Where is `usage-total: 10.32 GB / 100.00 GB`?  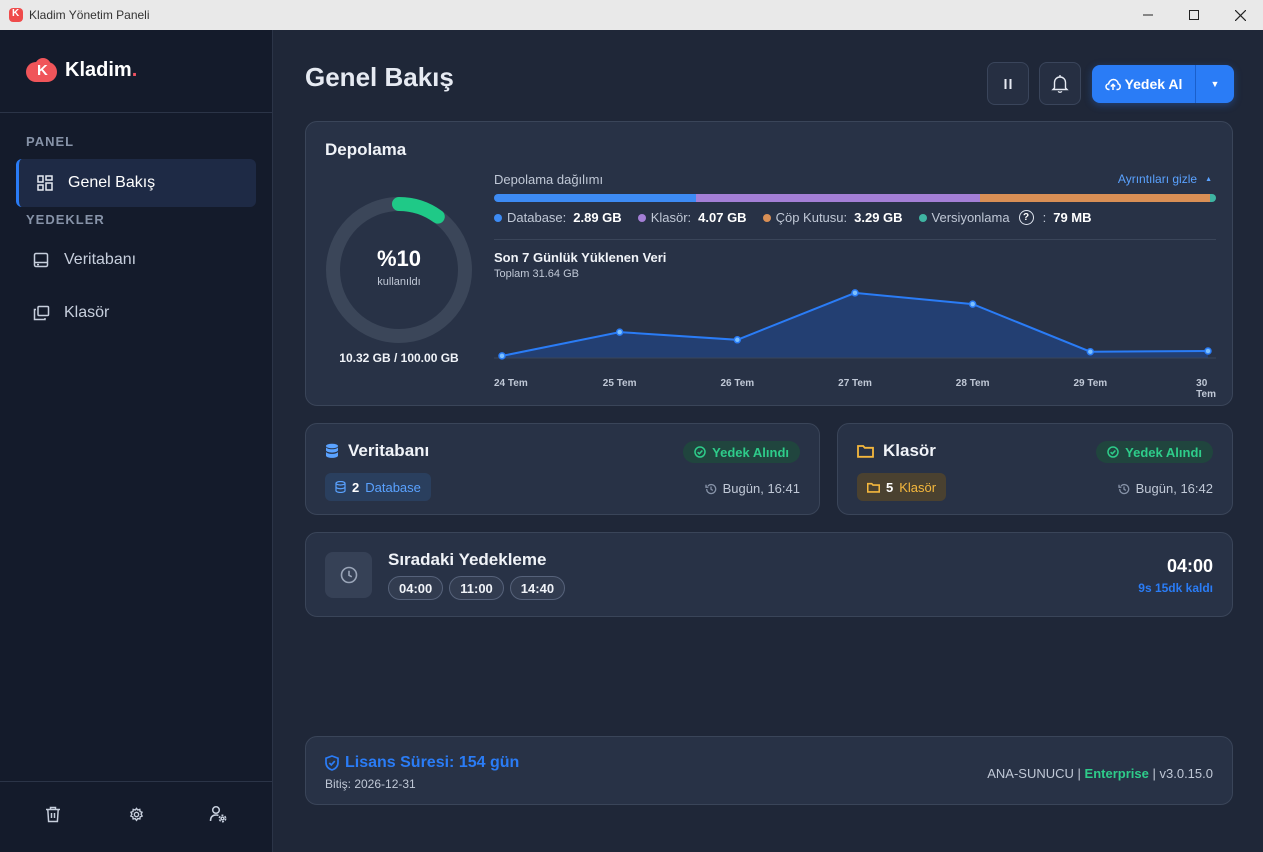 usage-total: 10.32 GB / 100.00 GB is located at coordinates (399, 358).